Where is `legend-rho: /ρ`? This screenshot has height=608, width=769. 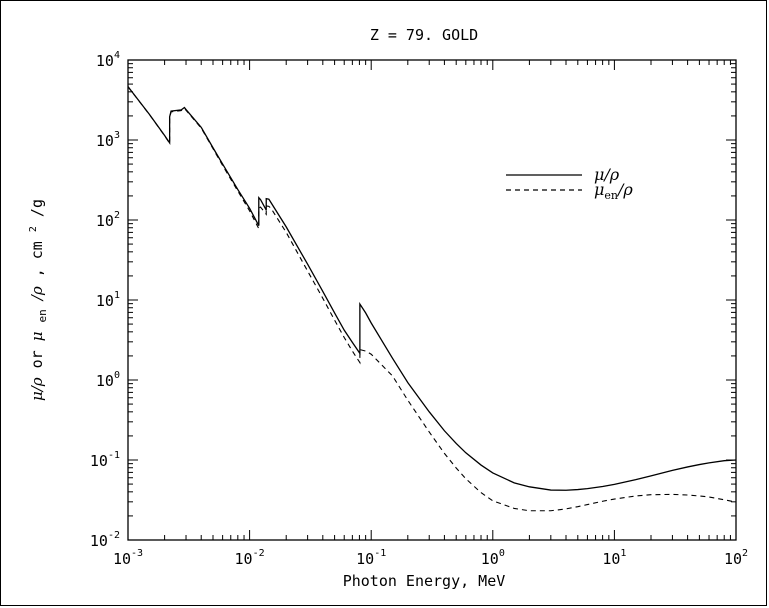 legend-rho: /ρ is located at coordinates (624, 189).